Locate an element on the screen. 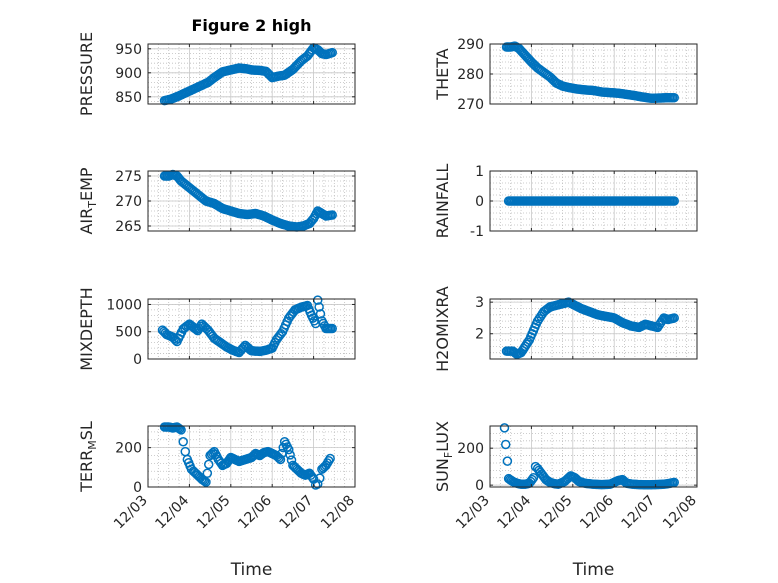 This screenshot has width=778, height=583. y-axis-label: TERRMSL is located at coordinates (88, 457).